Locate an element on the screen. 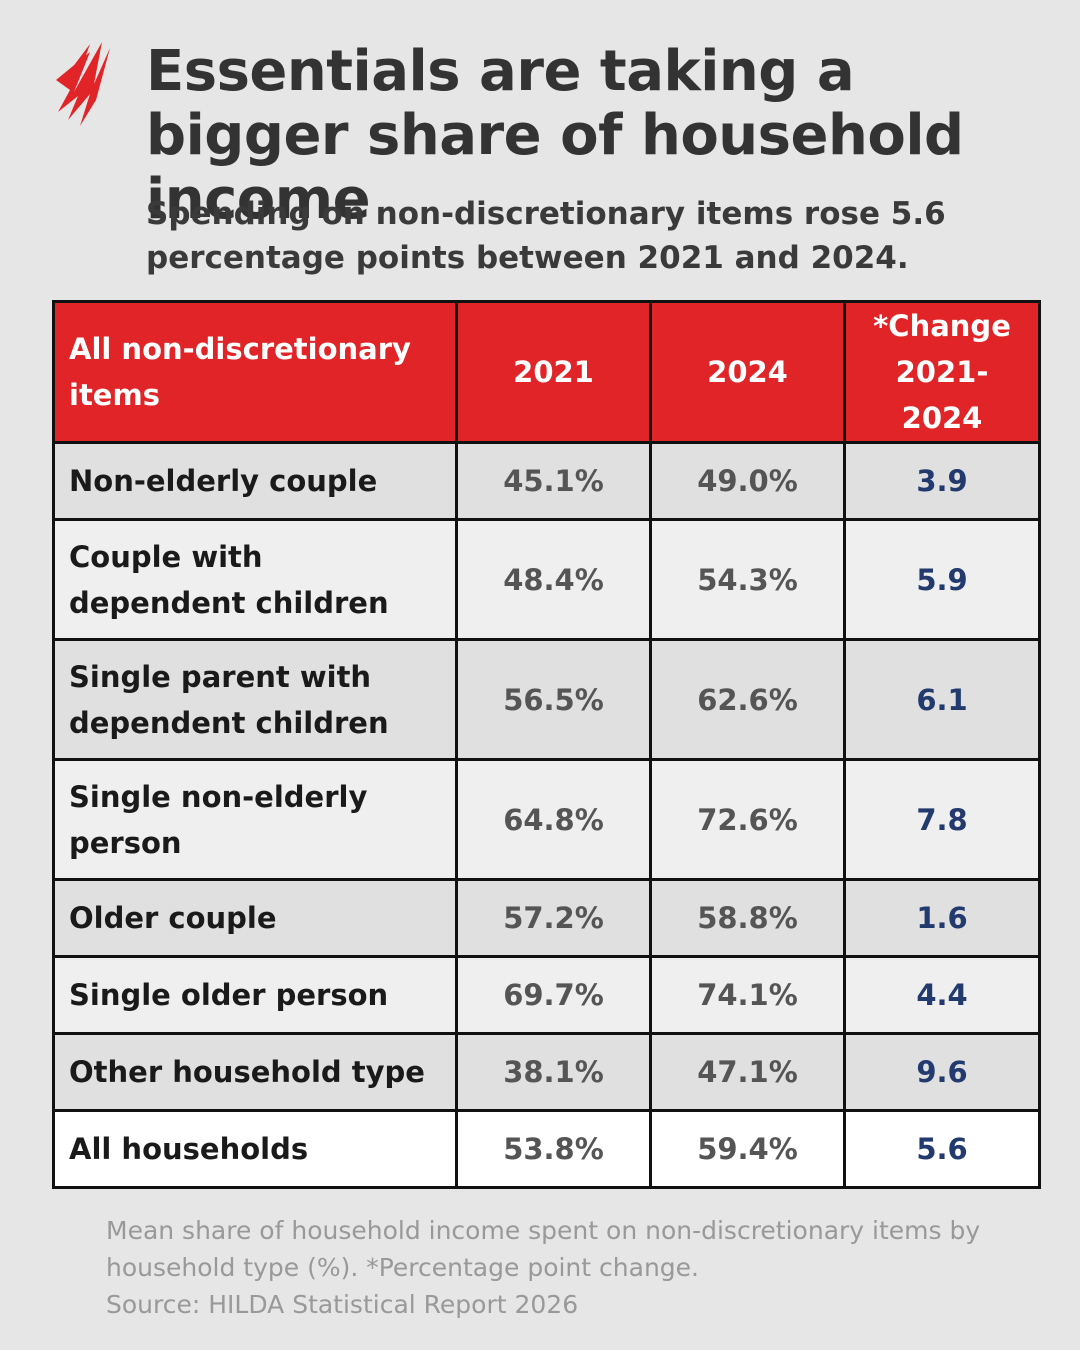 This screenshot has width=1080, height=1350. value-2021: 48.4% is located at coordinates (553, 579).